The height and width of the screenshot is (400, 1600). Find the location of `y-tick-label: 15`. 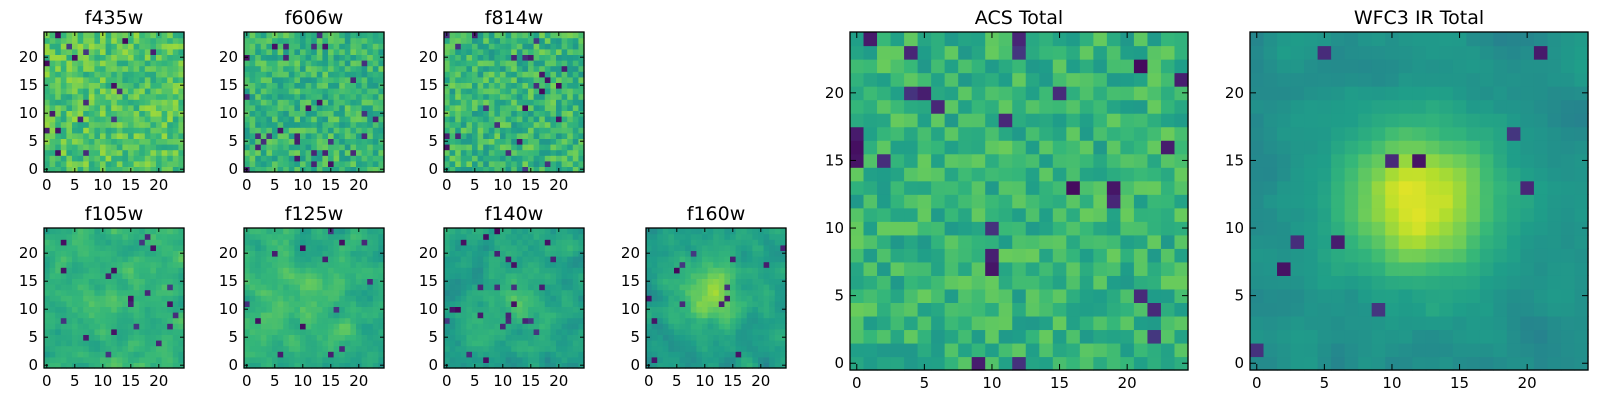

y-tick-label: 15 is located at coordinates (630, 281).